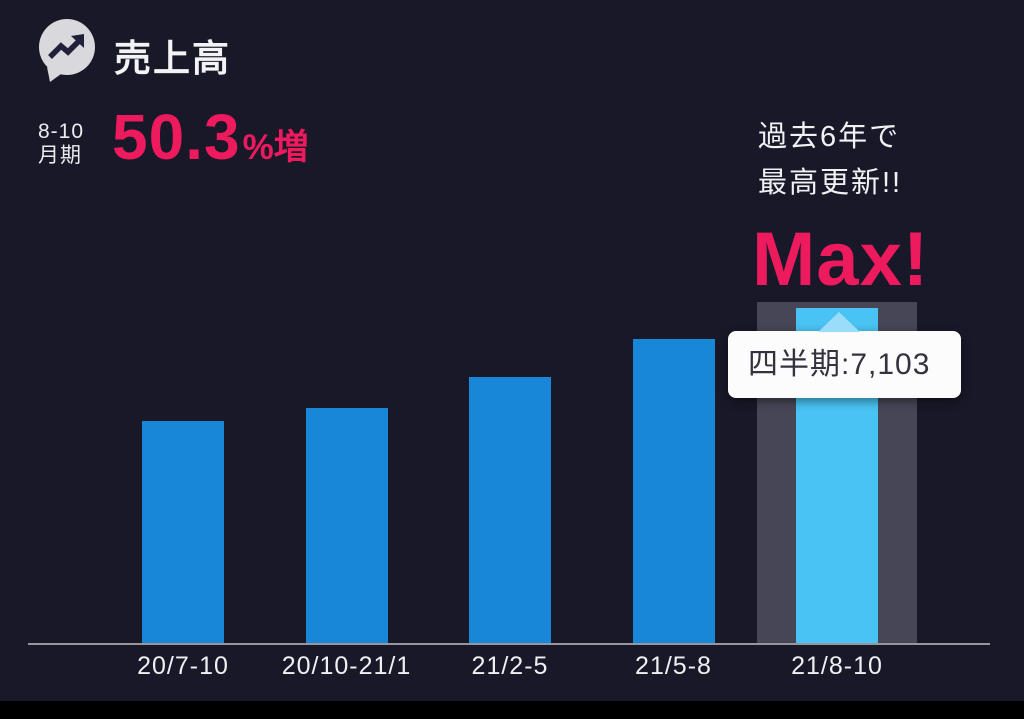 The height and width of the screenshot is (719, 1024). What do you see at coordinates (60, 155) in the screenshot?
I see `period-line2: 月期` at bounding box center [60, 155].